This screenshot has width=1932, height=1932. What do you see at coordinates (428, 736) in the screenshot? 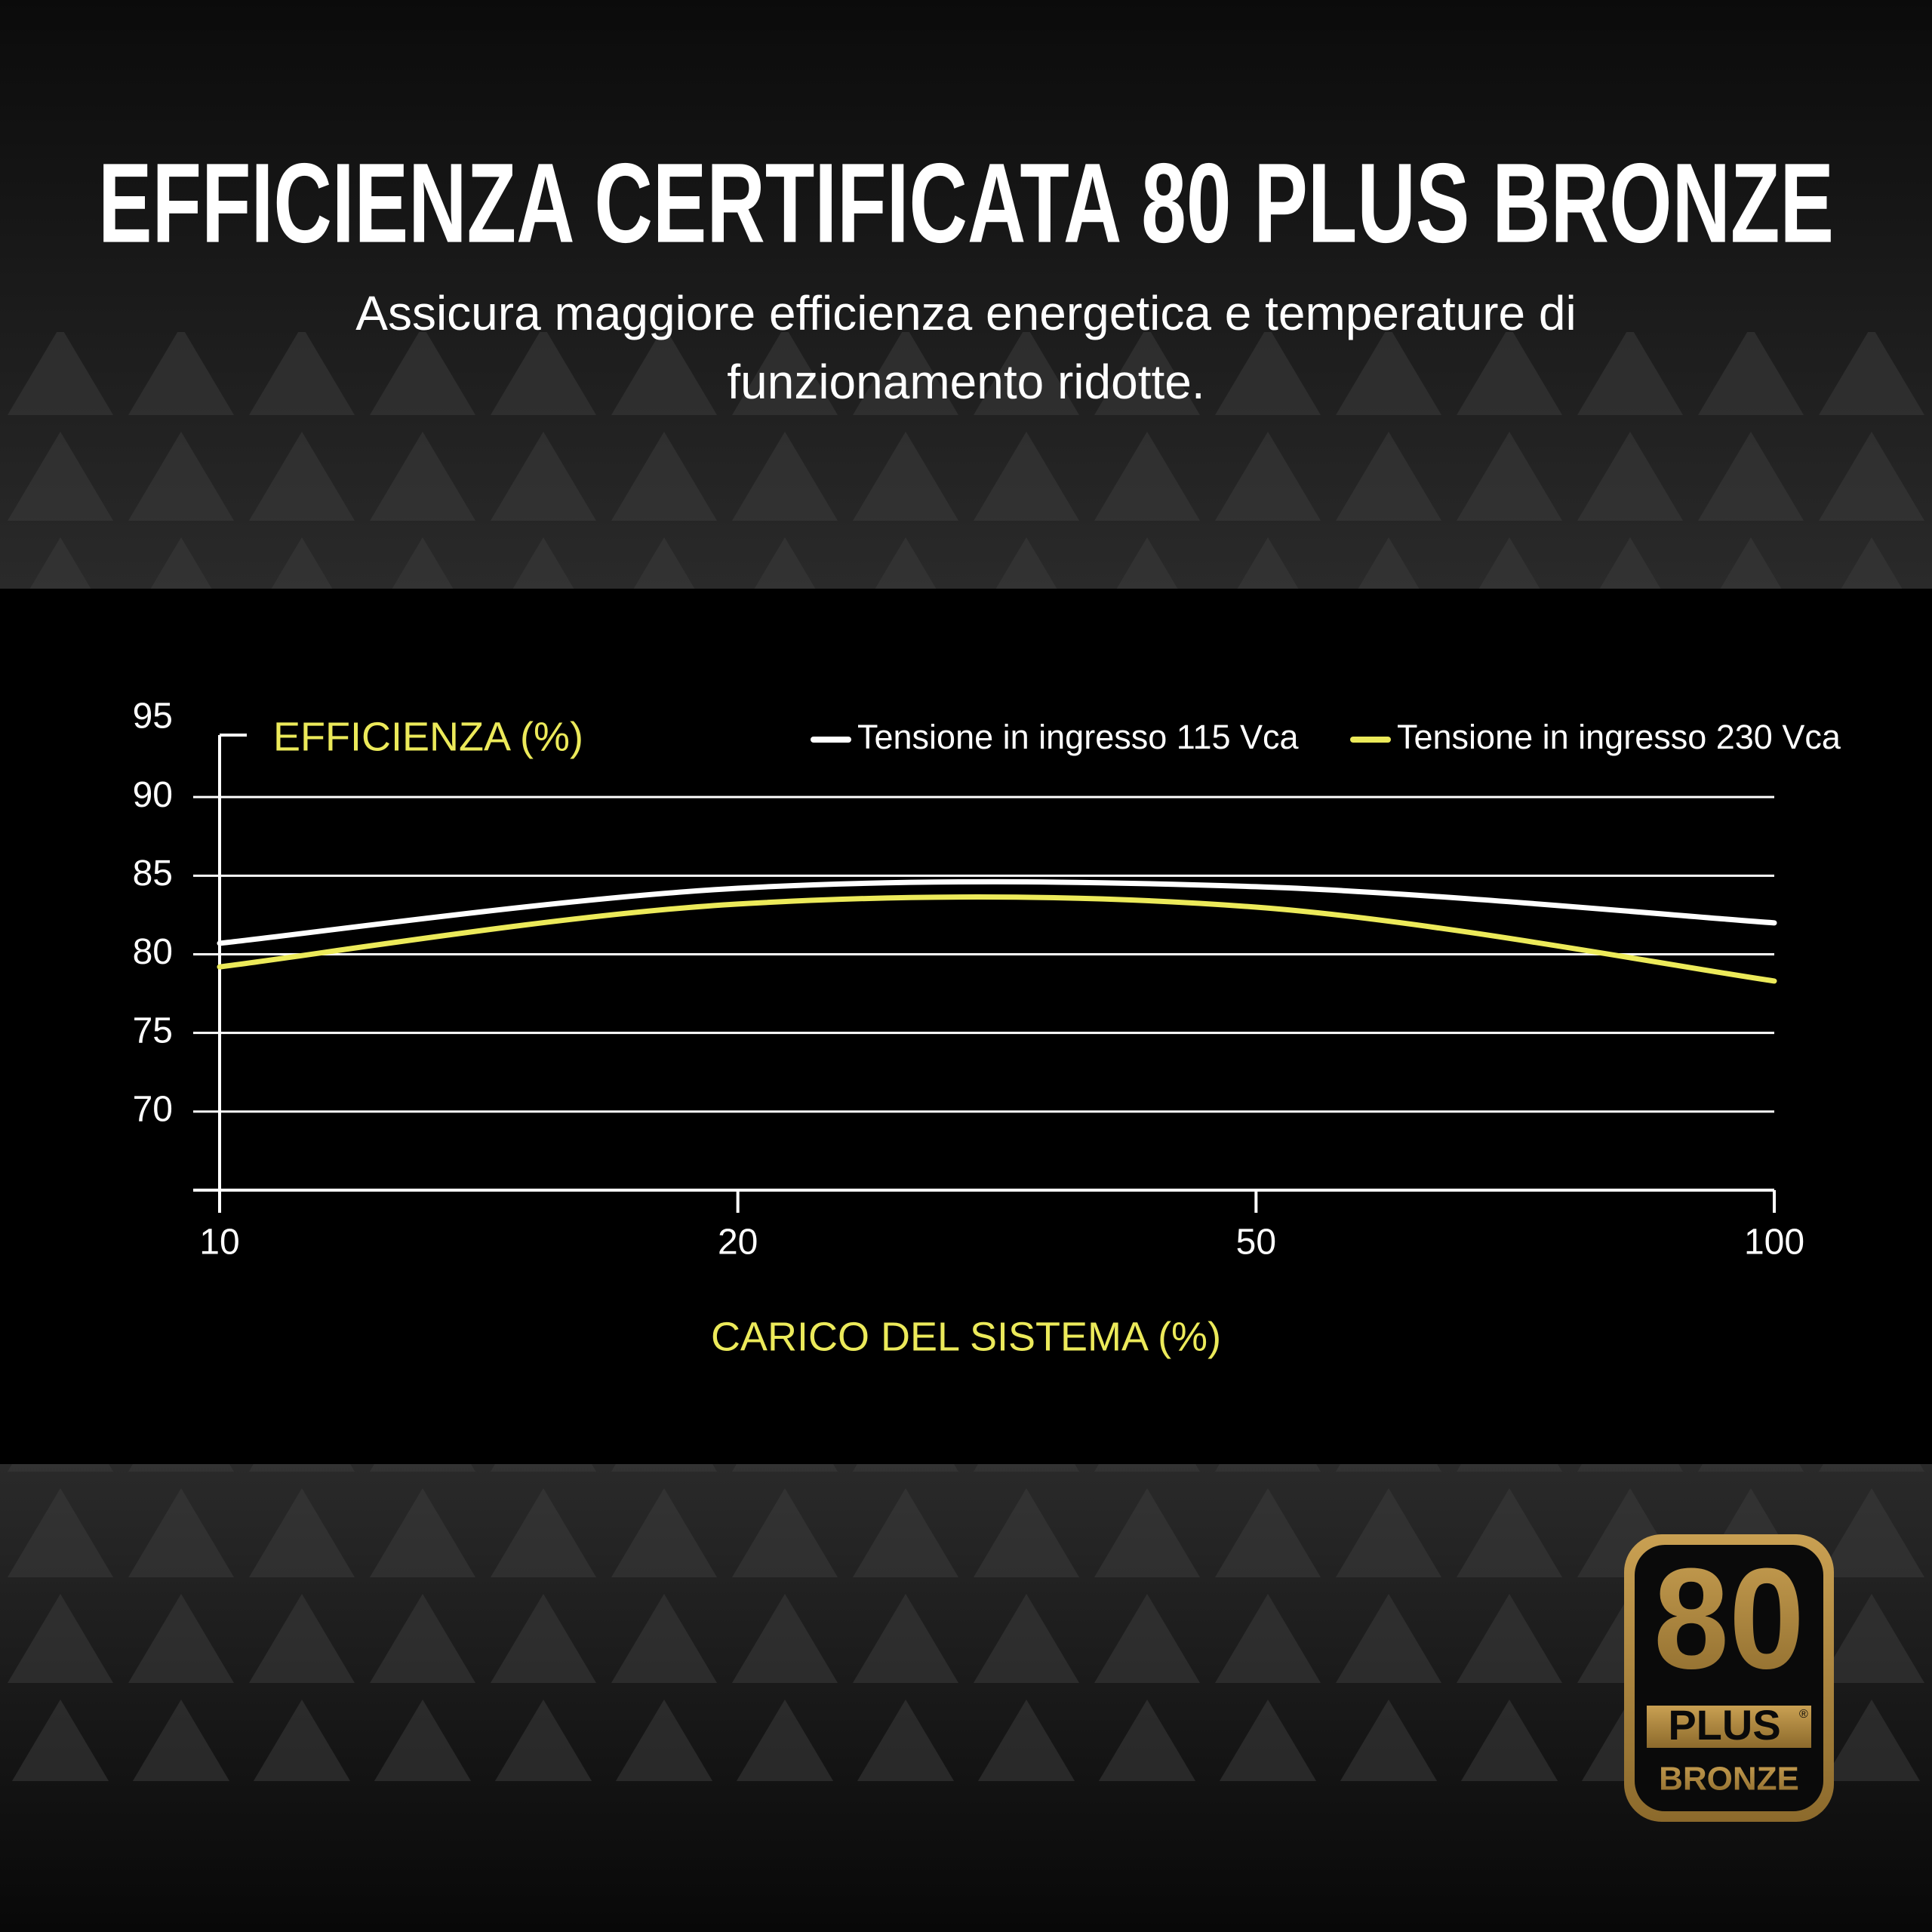
I see `y-axis-title: EFFICIENZA (%)` at bounding box center [428, 736].